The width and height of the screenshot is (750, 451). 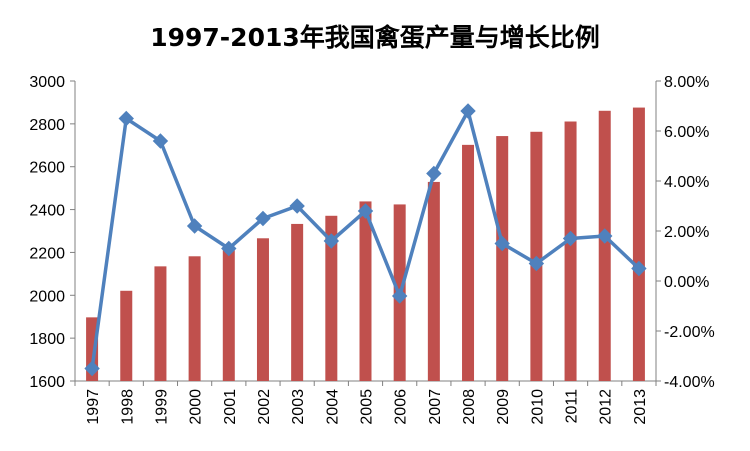 I want to click on x-tick-label: 2005, so click(x=367, y=407).